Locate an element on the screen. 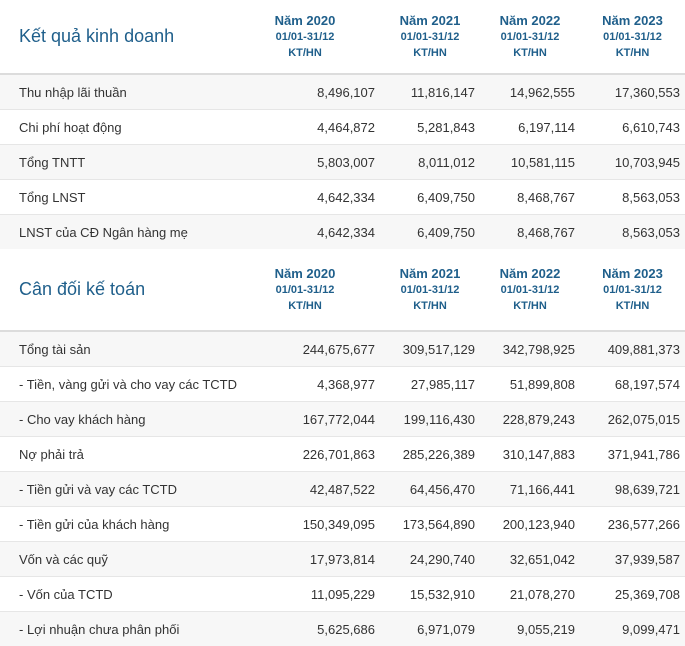  row-value: 8,011,012 is located at coordinates (430, 162).